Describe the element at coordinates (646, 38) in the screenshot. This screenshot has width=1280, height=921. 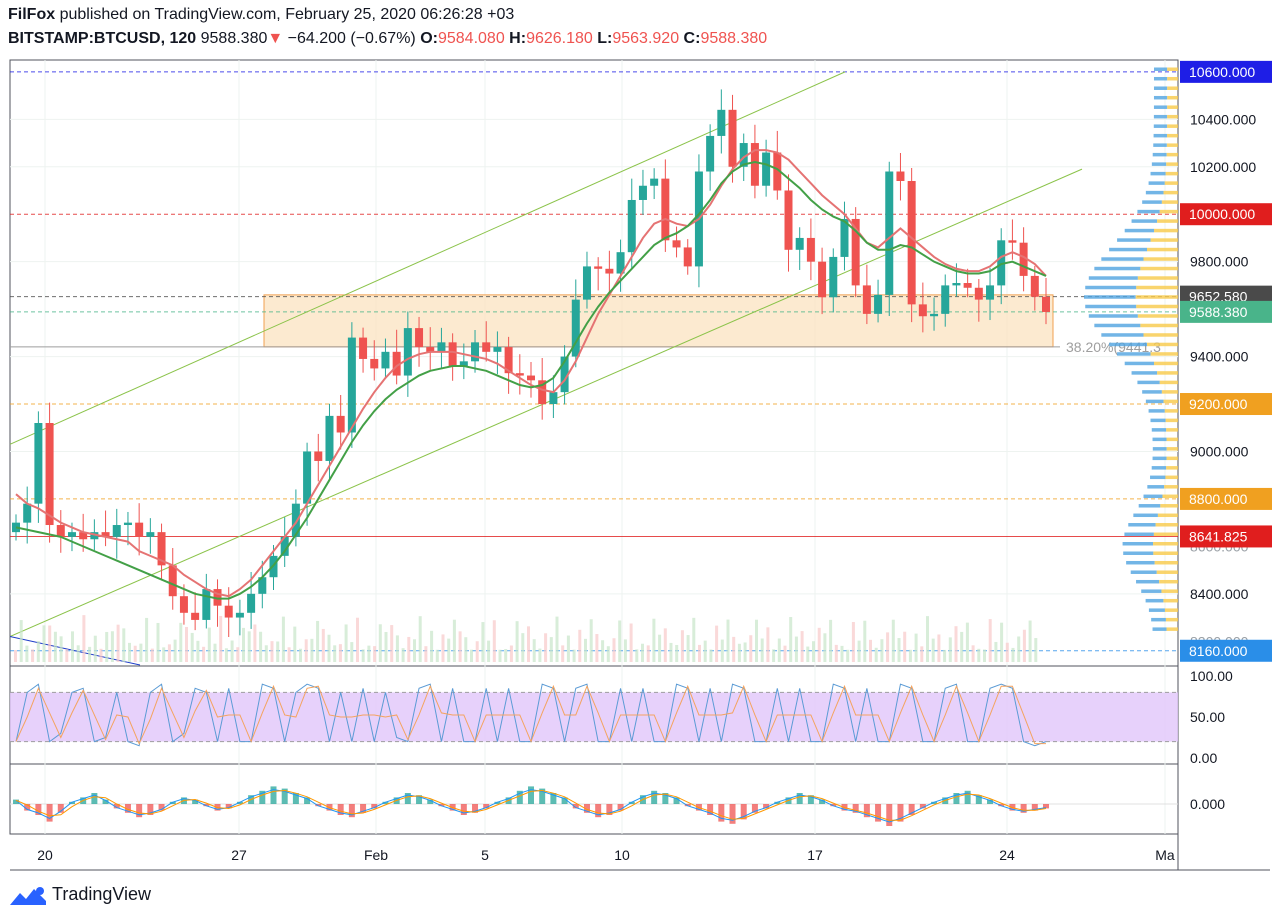
I see `low-value: 9563.920` at that location.